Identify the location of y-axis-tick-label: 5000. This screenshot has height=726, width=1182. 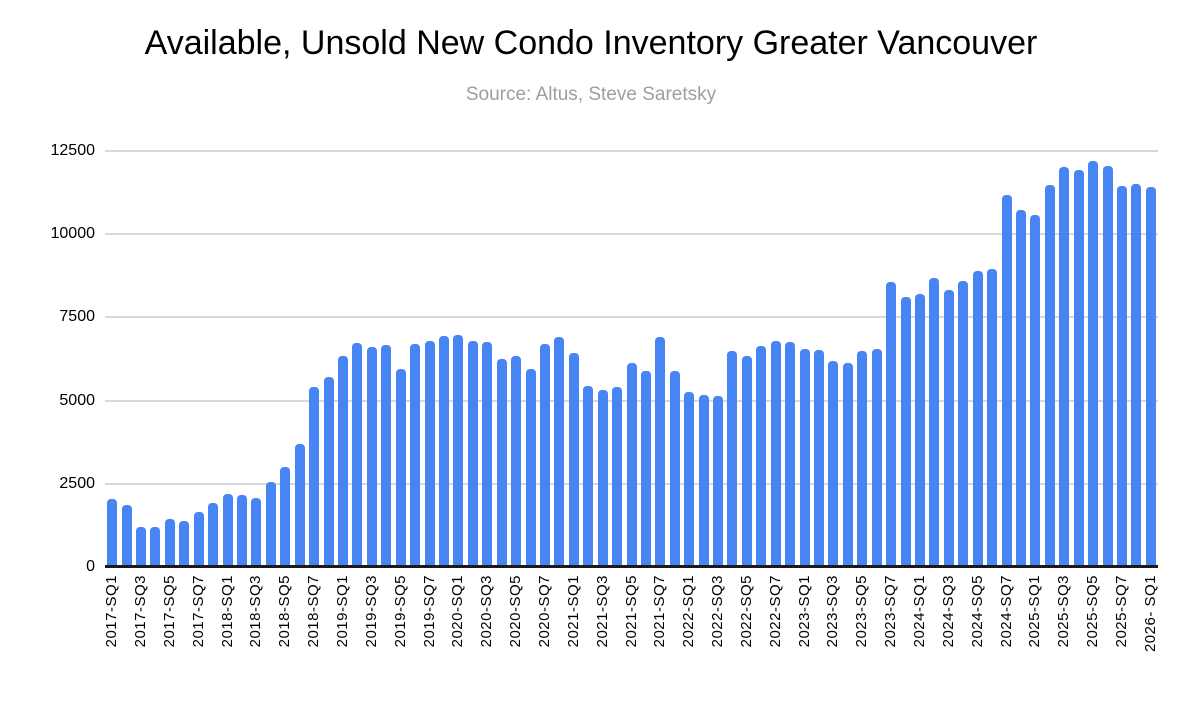
(77, 400).